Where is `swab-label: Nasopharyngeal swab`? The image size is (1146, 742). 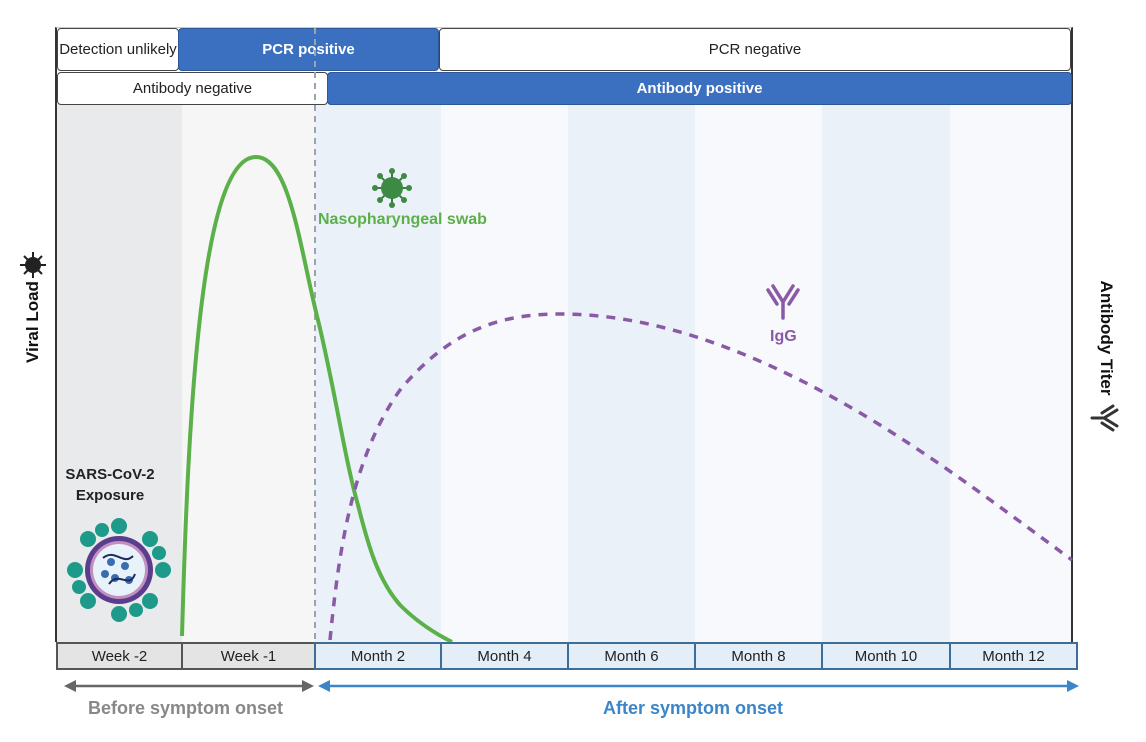 swab-label: Nasopharyngeal swab is located at coordinates (402, 219).